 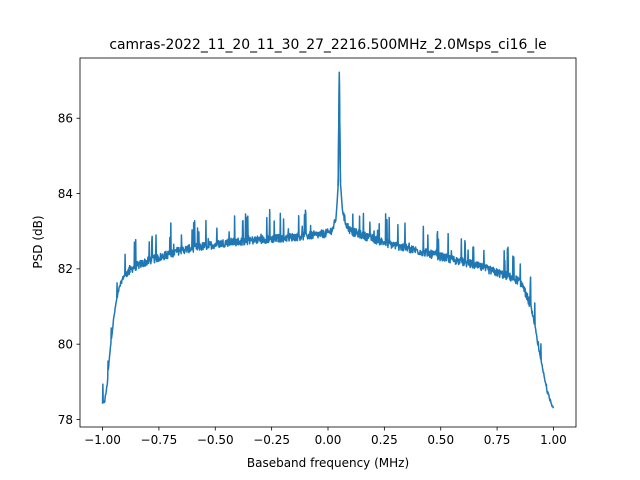 What do you see at coordinates (215, 440) in the screenshot?
I see `x-tick-label: −0.50` at bounding box center [215, 440].